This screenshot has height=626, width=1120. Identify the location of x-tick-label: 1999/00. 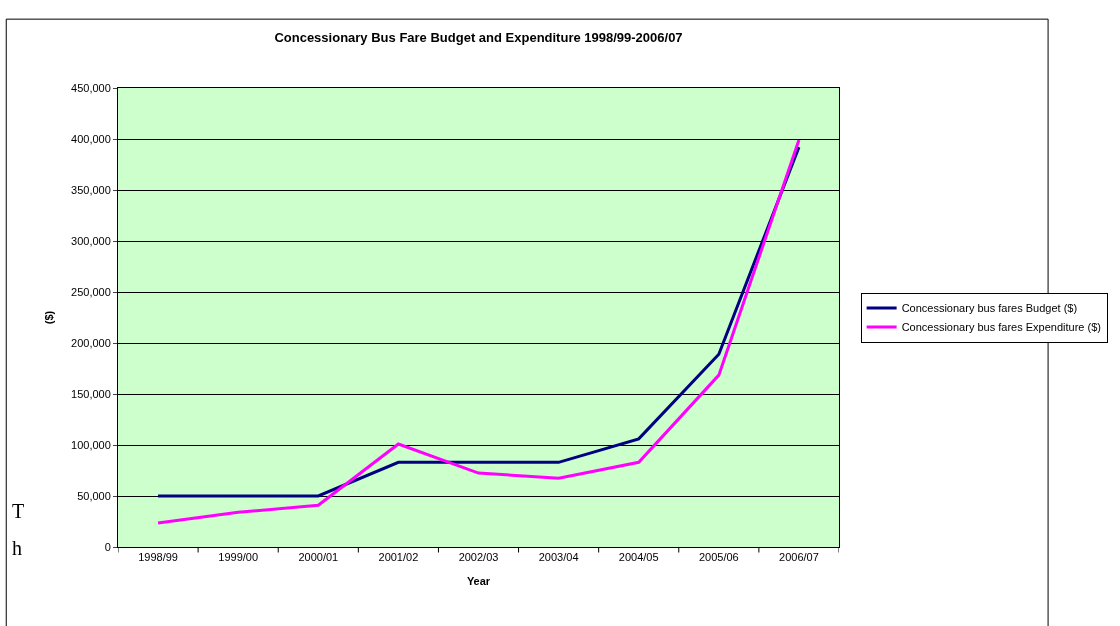
(238, 557).